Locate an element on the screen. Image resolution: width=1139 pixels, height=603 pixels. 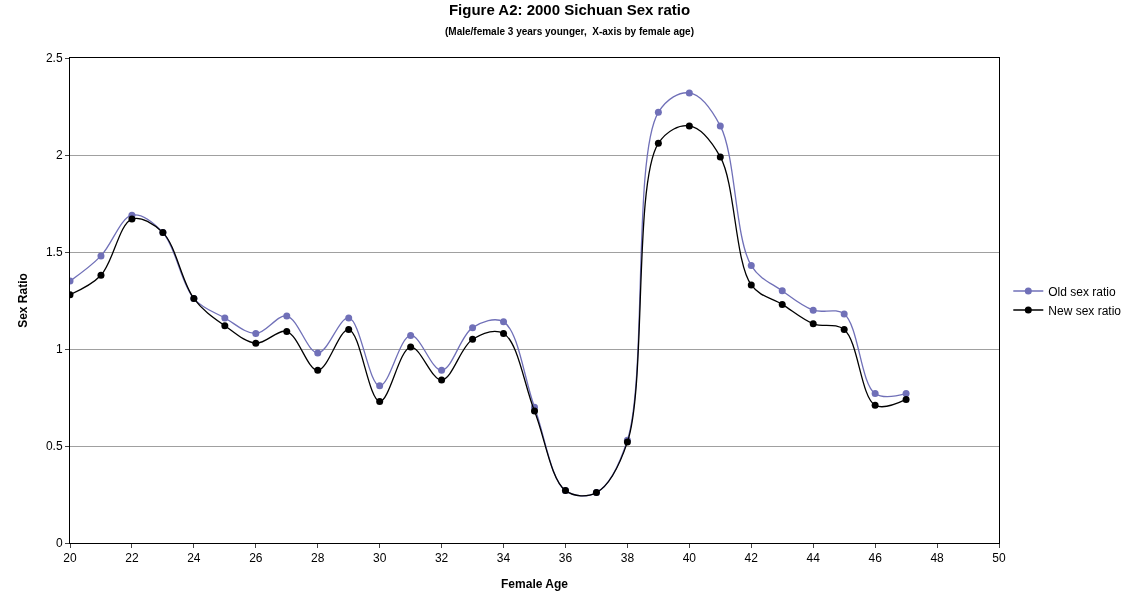
x-tick-label: 44 is located at coordinates (813, 558).